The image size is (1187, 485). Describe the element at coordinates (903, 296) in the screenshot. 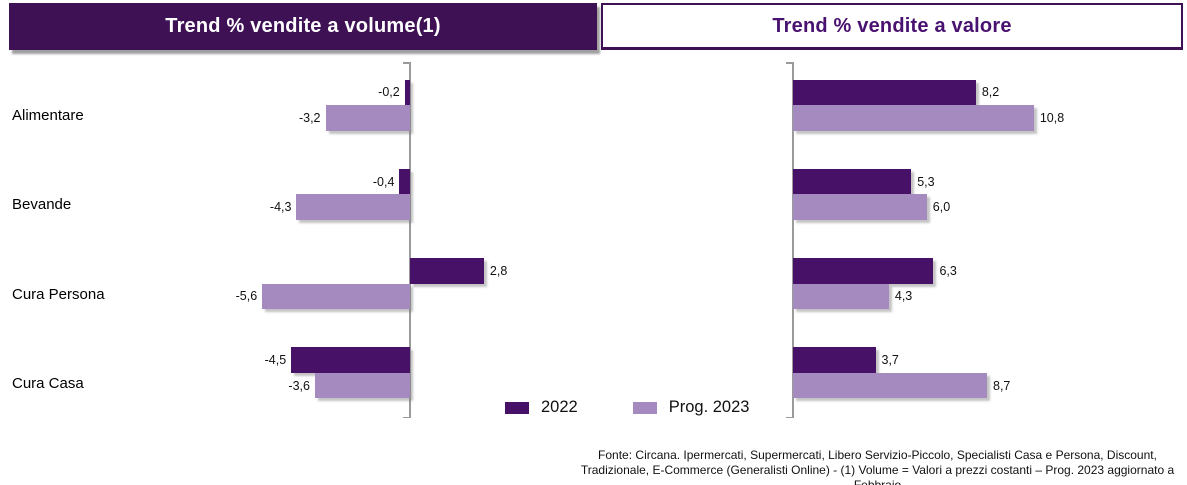

I see `bar-value-label: 4,3` at that location.